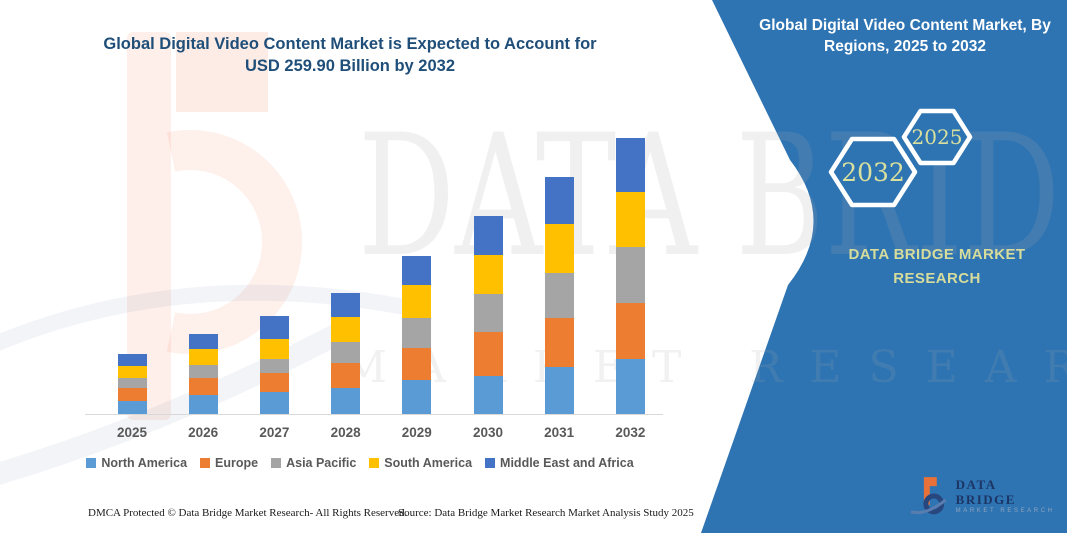 This screenshot has height=533, width=1067. Describe the element at coordinates (937, 266) in the screenshot. I see `brand-text: DATA BRIDGE MARKET RESEARCH` at that location.